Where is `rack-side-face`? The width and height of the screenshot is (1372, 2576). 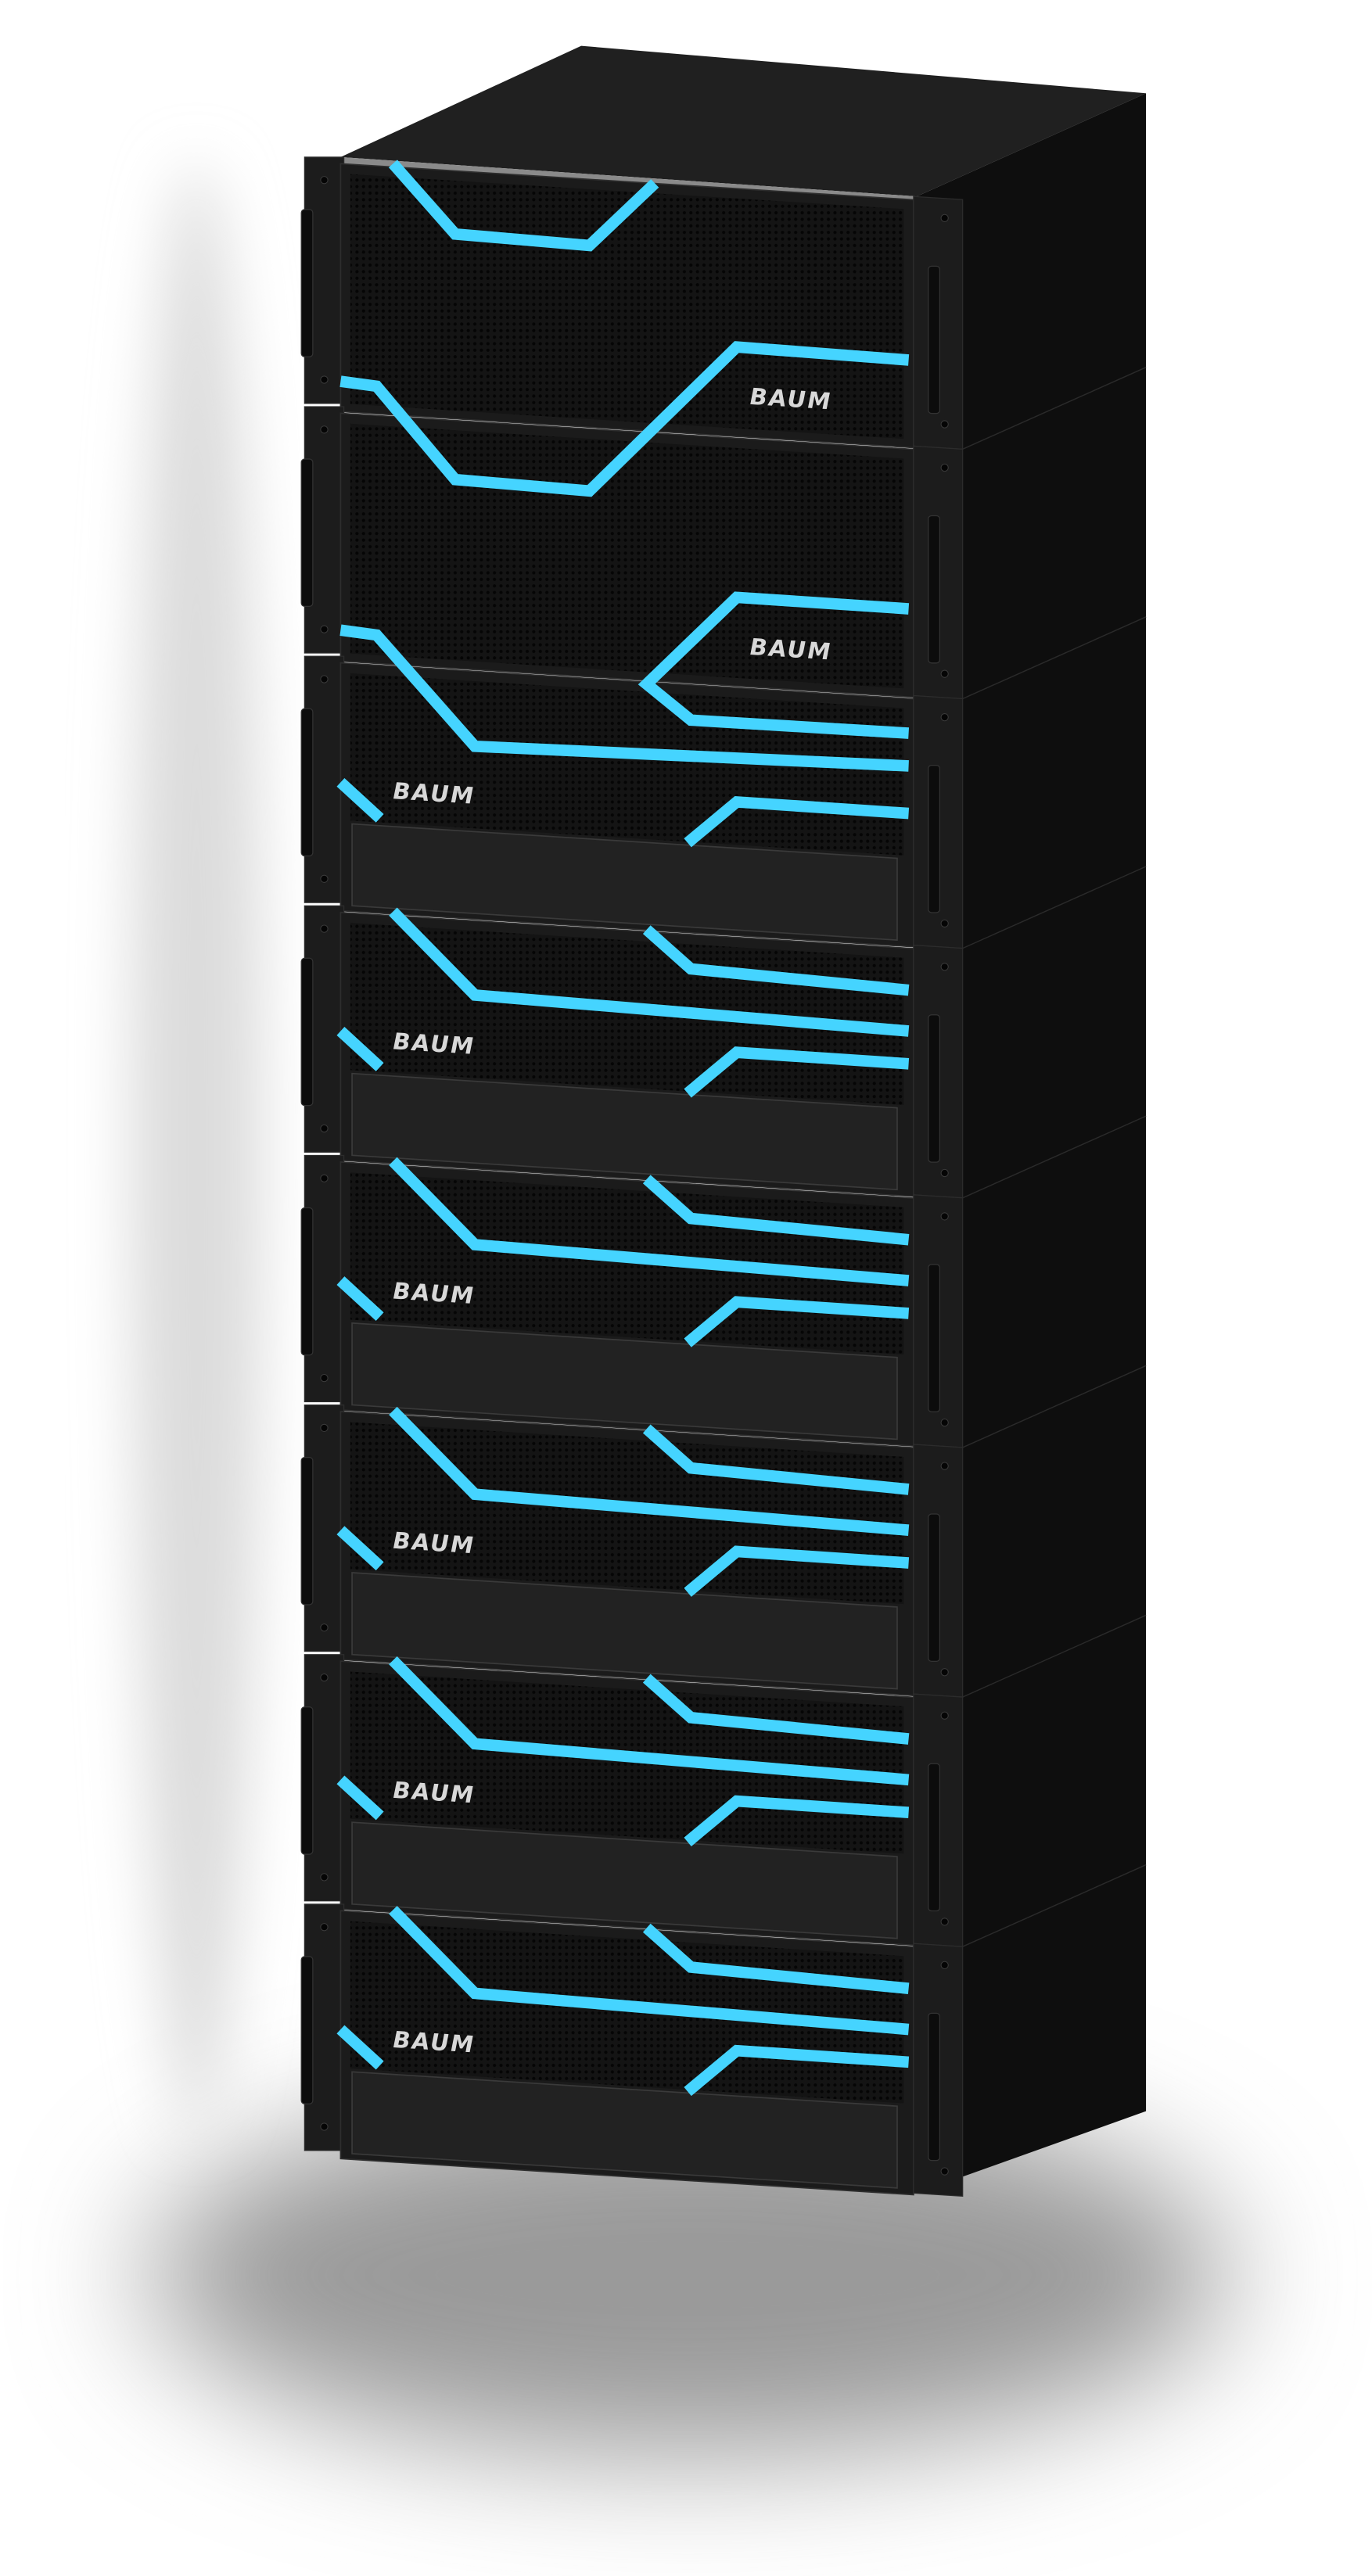
rack-side-face is located at coordinates (1032, 1143).